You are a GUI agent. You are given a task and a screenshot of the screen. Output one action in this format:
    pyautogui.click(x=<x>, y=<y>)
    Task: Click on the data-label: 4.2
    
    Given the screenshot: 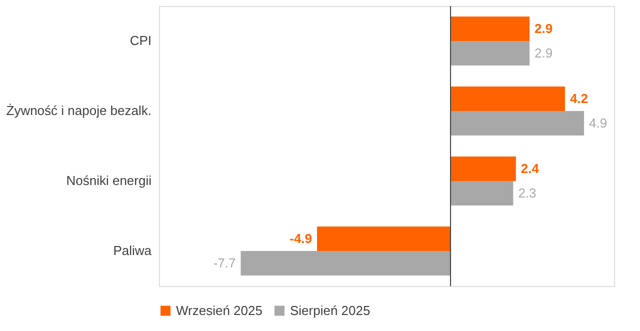 What is the action you would take?
    pyautogui.click(x=579, y=98)
    